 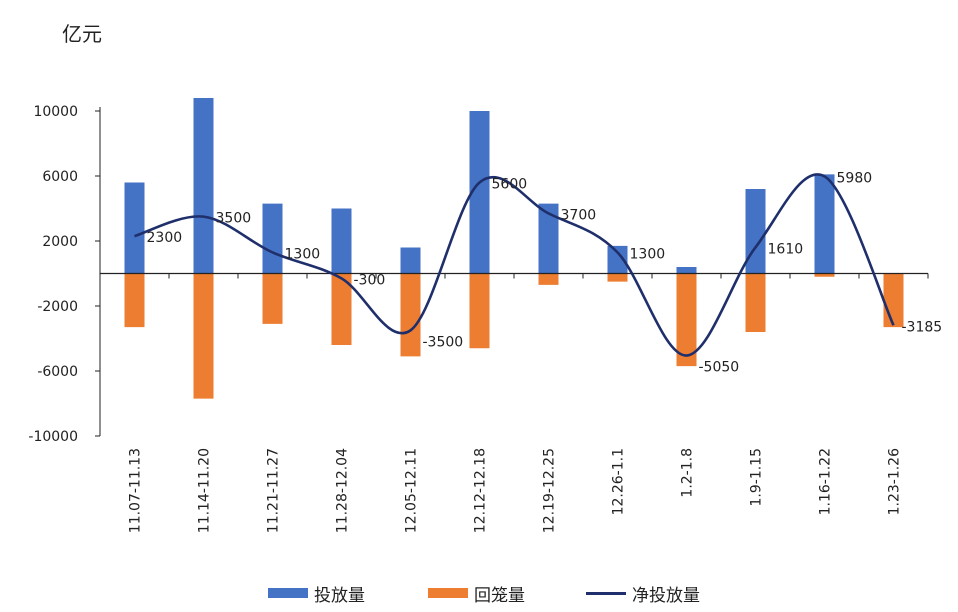 I want to click on chart-legend: 投放量 回笼量 净投放量, so click(x=479, y=593).